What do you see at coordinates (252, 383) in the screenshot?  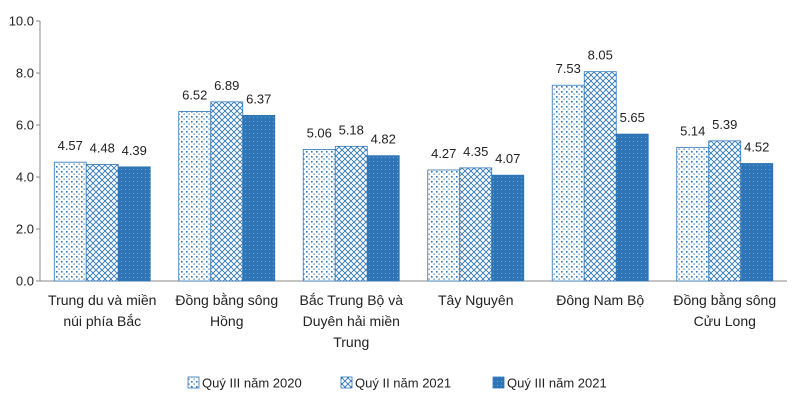 I see `legend-label: Quý III năm 2020` at bounding box center [252, 383].